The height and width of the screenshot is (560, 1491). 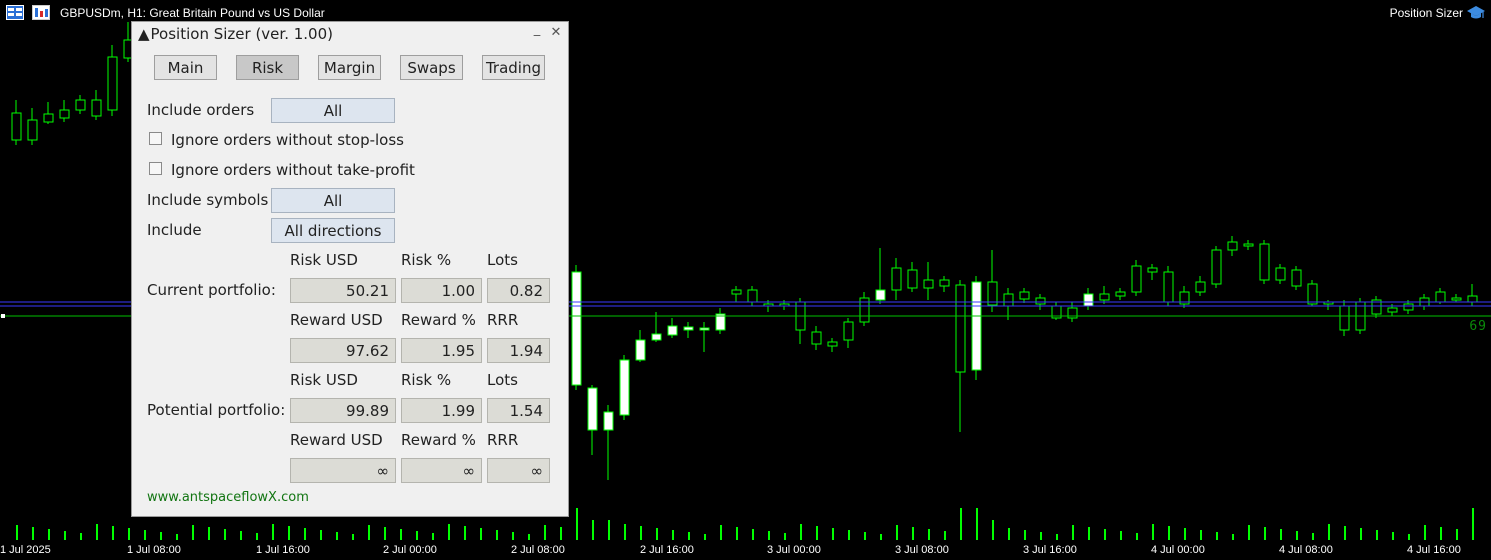 I want to click on minimize-button: _, so click(x=537, y=29).